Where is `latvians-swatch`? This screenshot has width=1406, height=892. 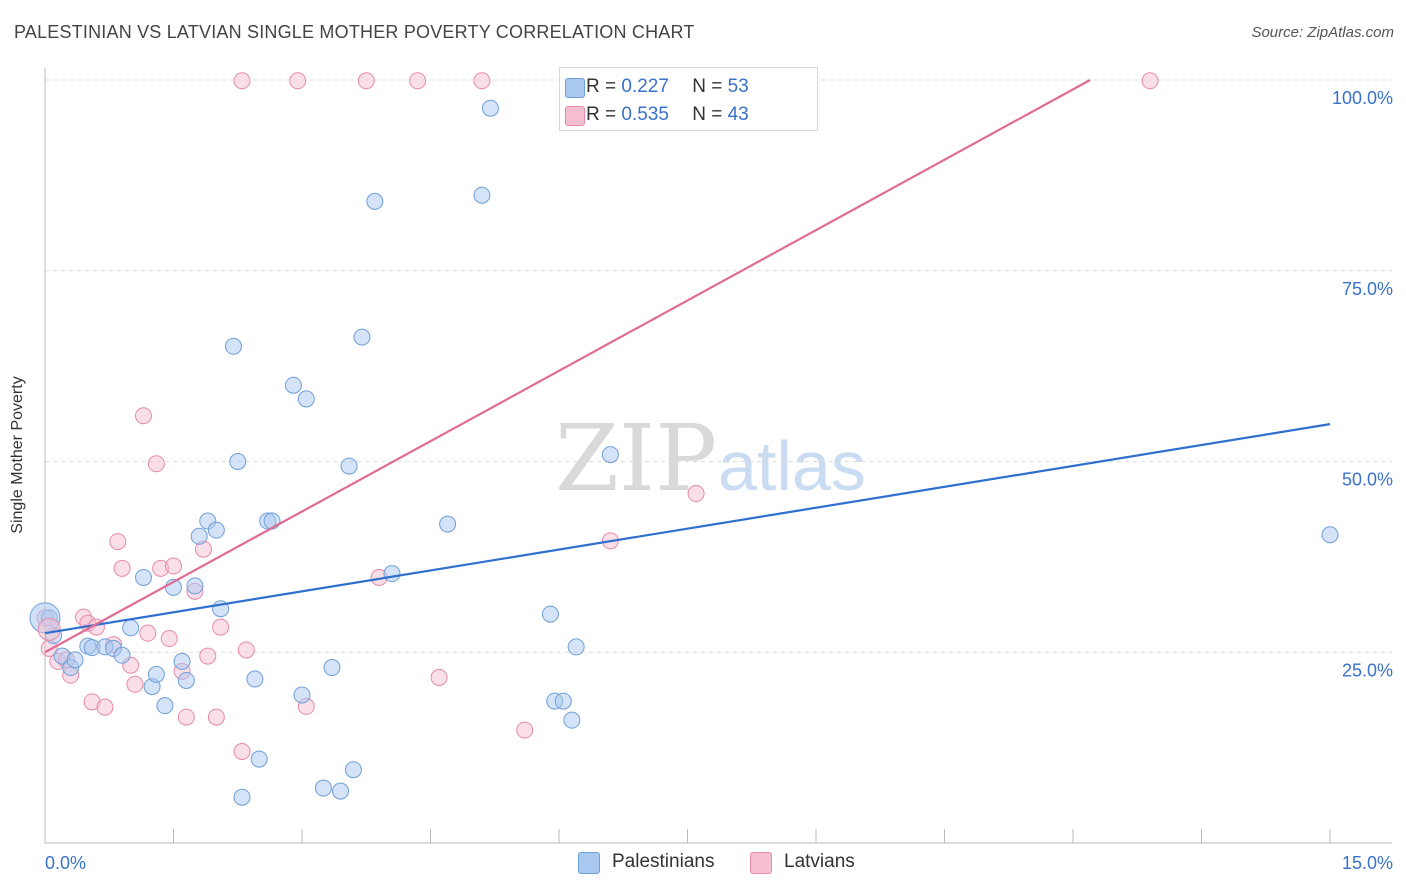
latvians-swatch is located at coordinates (575, 116).